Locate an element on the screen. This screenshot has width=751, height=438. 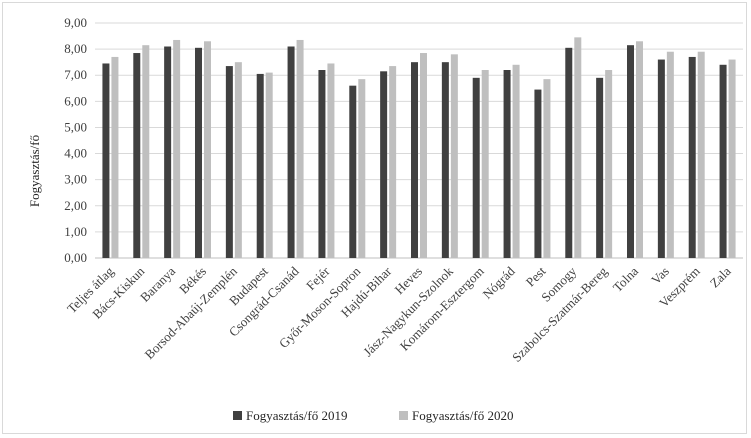
legend-label-2019: Fogyasztás/fő 2019 is located at coordinates (296, 415).